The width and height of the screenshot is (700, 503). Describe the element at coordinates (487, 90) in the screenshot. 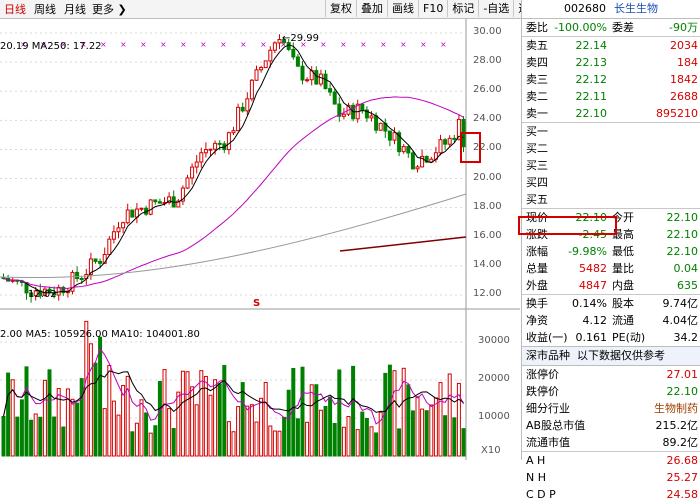

I see `price-tick-label: 26.00` at that location.